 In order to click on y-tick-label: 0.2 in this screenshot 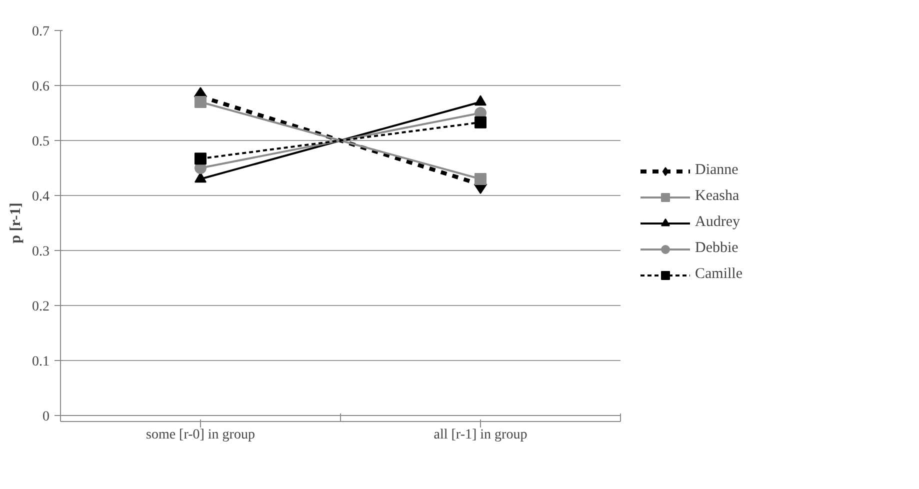, I will do `click(41, 307)`.